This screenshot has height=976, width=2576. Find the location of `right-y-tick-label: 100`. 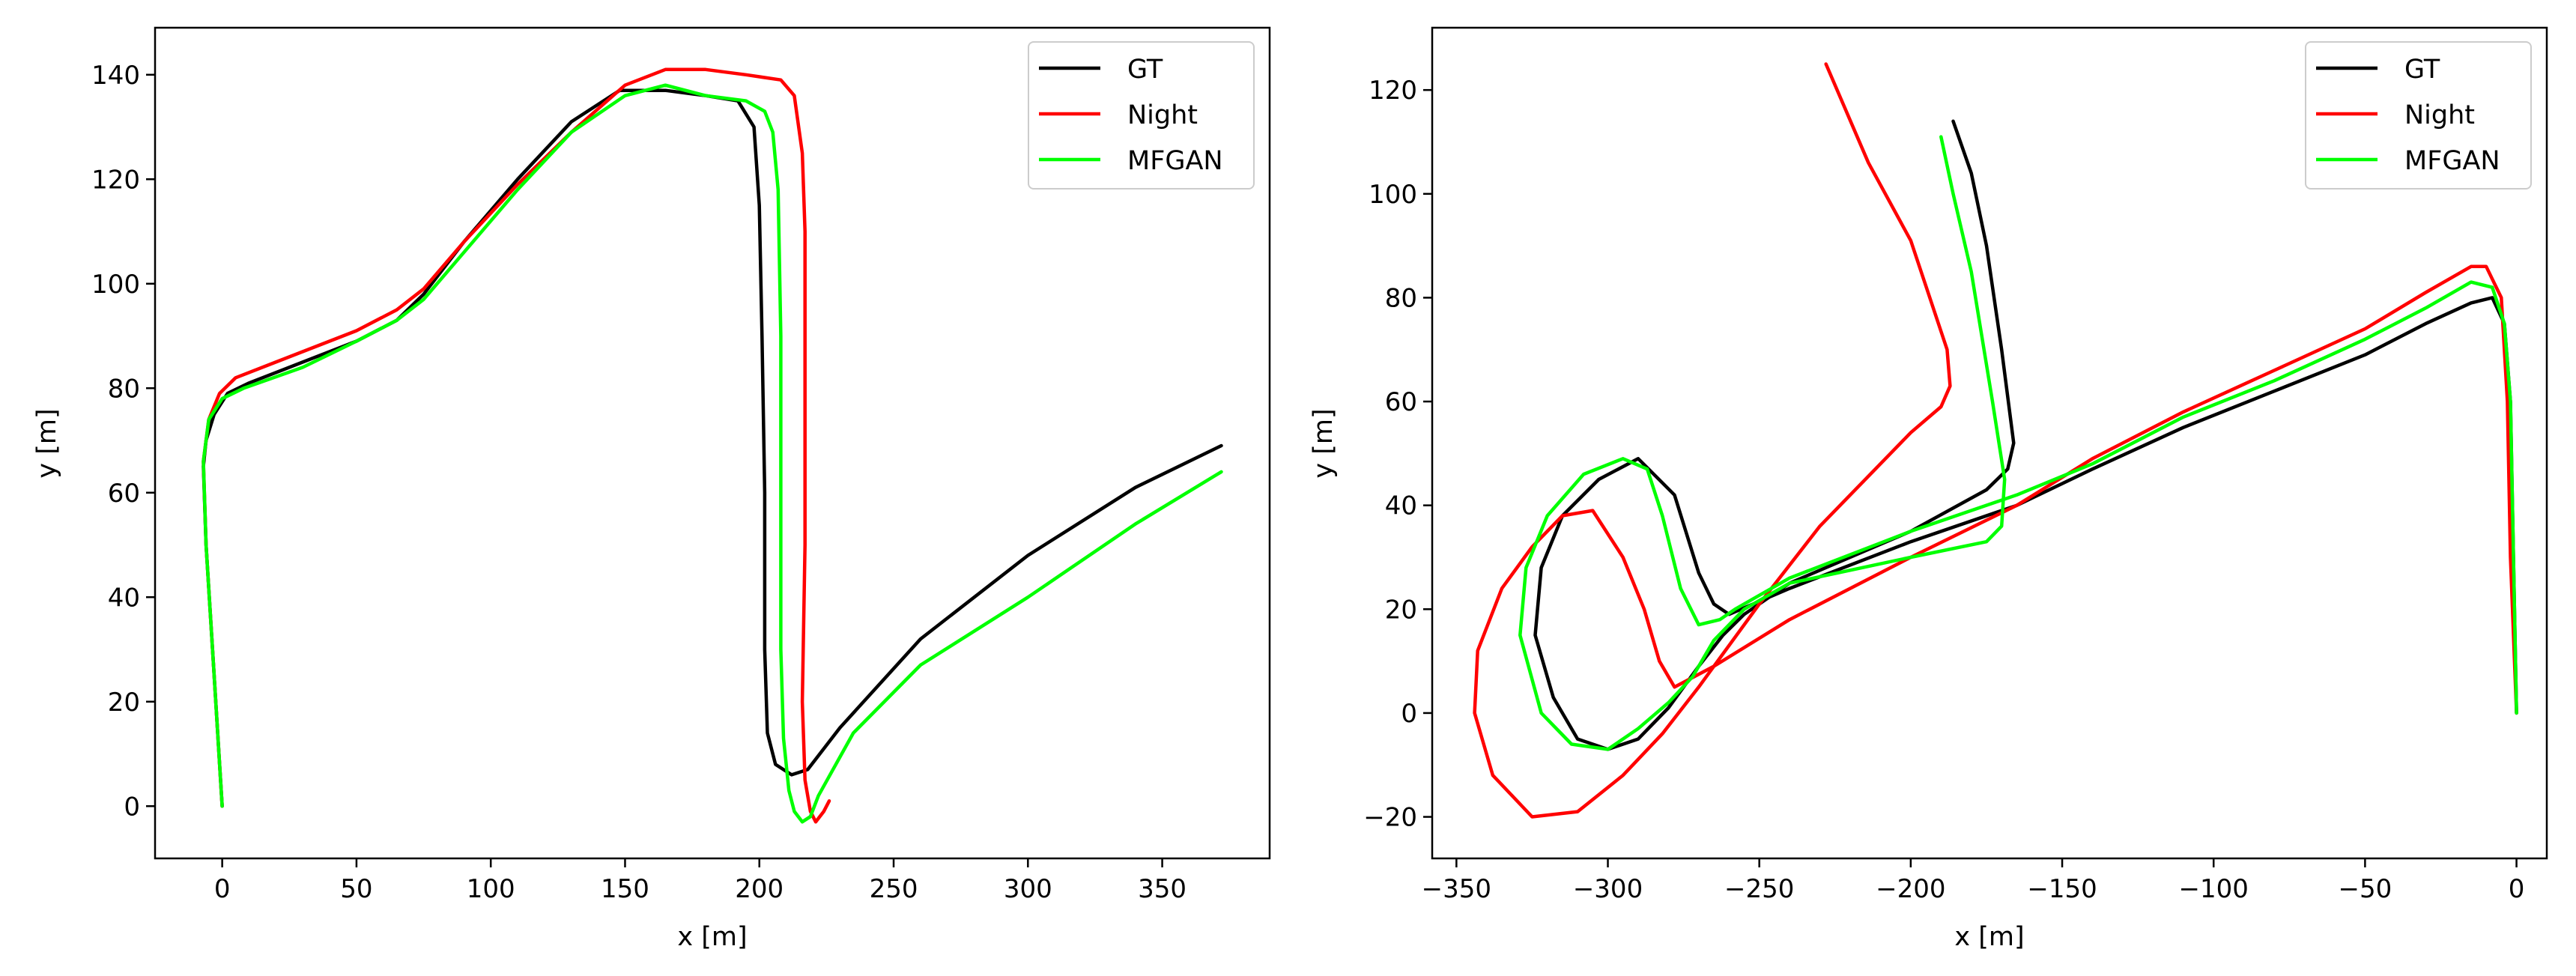

right-y-tick-label: 100 is located at coordinates (1393, 195).